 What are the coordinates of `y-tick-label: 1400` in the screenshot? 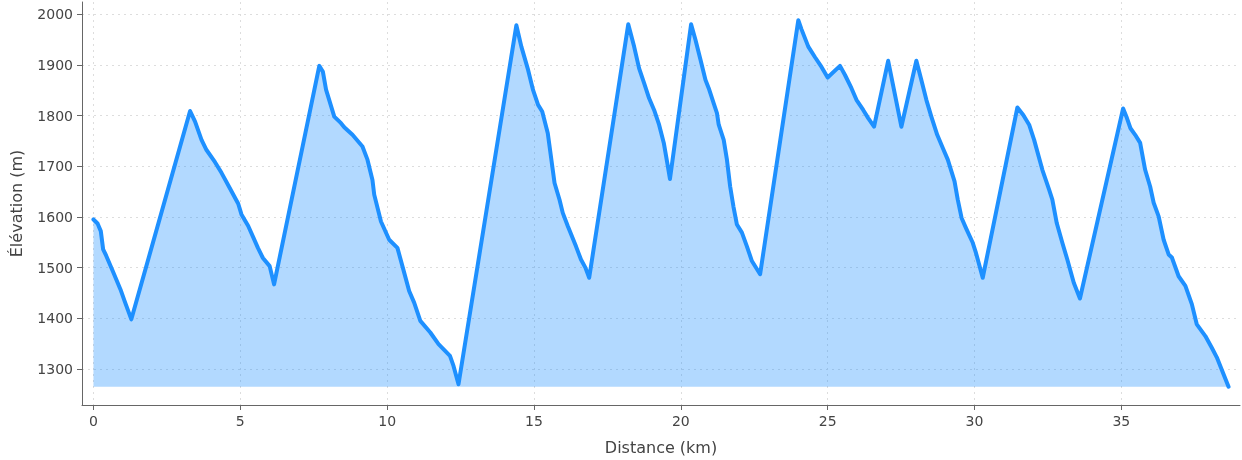 It's located at (55, 318).